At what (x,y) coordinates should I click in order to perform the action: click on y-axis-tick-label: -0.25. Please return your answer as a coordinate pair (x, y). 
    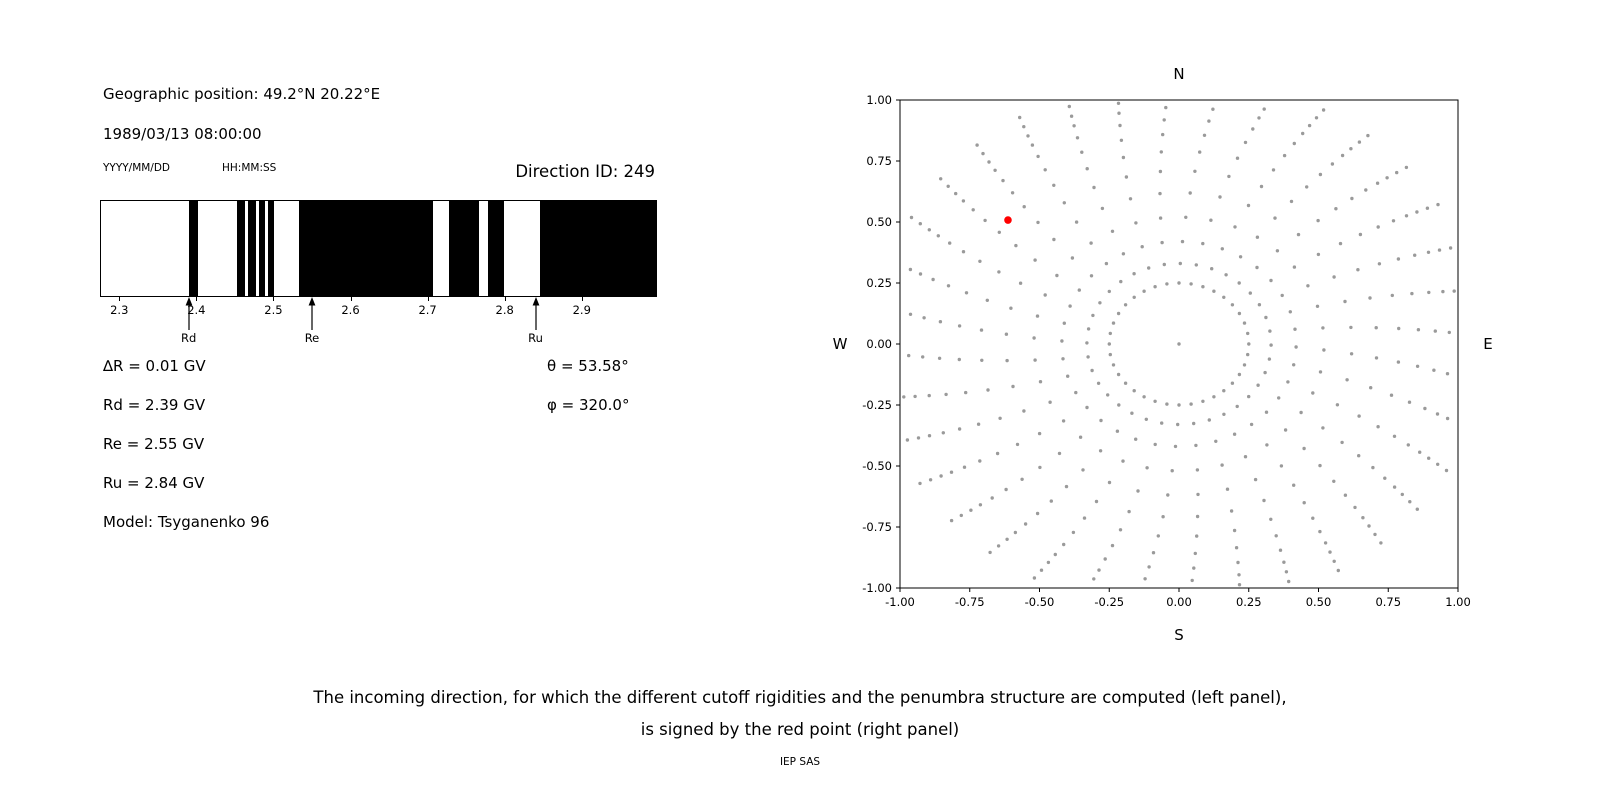
    Looking at the image, I should click on (877, 405).